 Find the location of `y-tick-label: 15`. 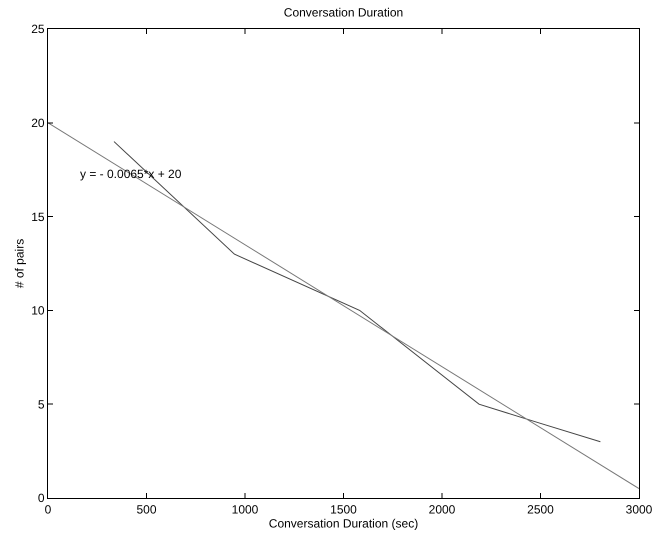

y-tick-label: 15 is located at coordinates (38, 217).